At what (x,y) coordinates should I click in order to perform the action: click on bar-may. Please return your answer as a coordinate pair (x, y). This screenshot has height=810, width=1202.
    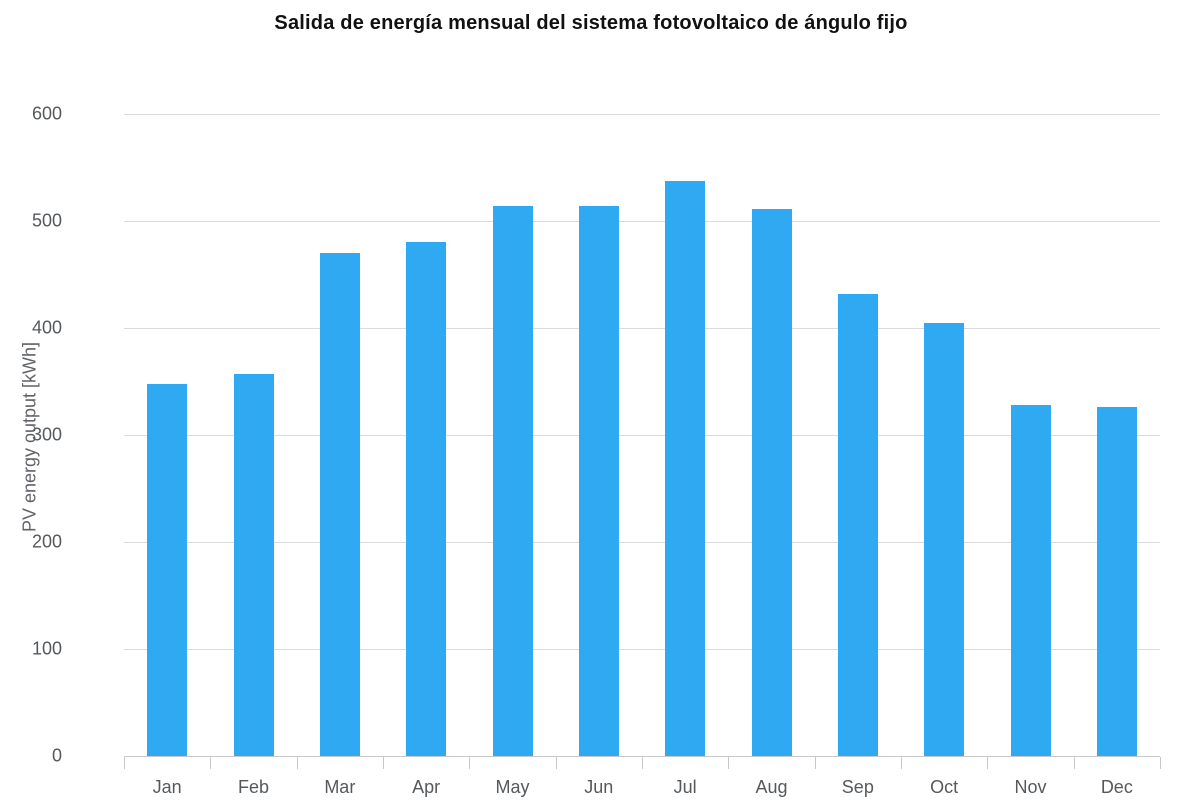
    Looking at the image, I should click on (512, 481).